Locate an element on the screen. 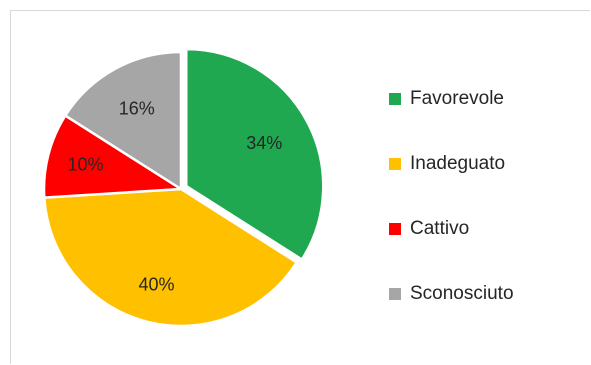 The height and width of the screenshot is (365, 591). legend-label: Cattivo is located at coordinates (440, 228).